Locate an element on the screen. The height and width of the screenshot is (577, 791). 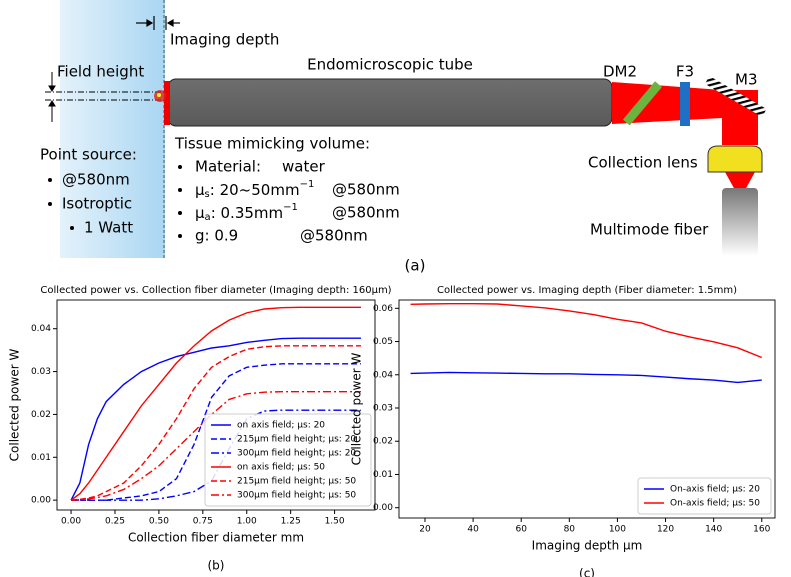
tissue-volume is located at coordinates (112, 129).